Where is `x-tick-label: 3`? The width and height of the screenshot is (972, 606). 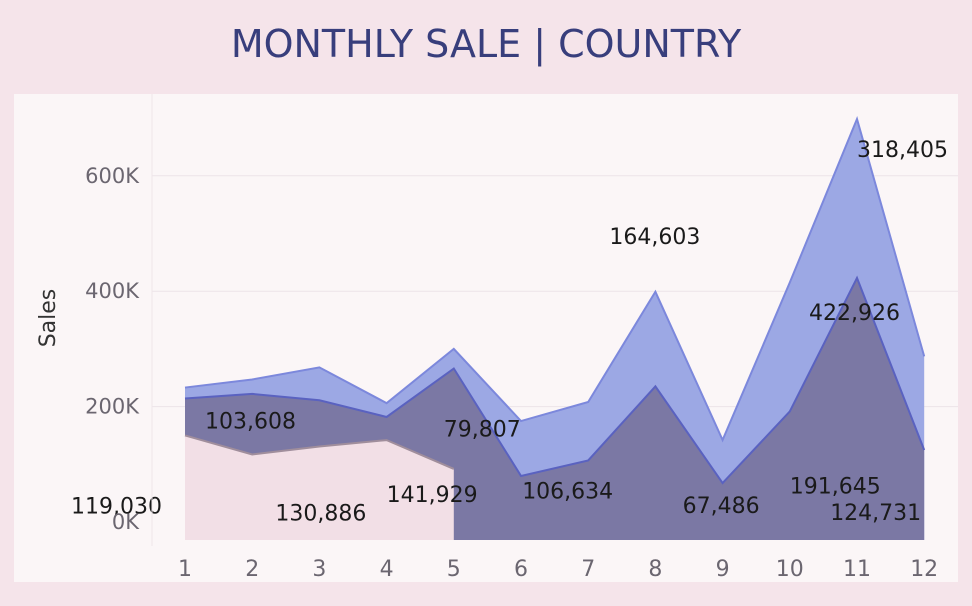 x-tick-label: 3 is located at coordinates (319, 569).